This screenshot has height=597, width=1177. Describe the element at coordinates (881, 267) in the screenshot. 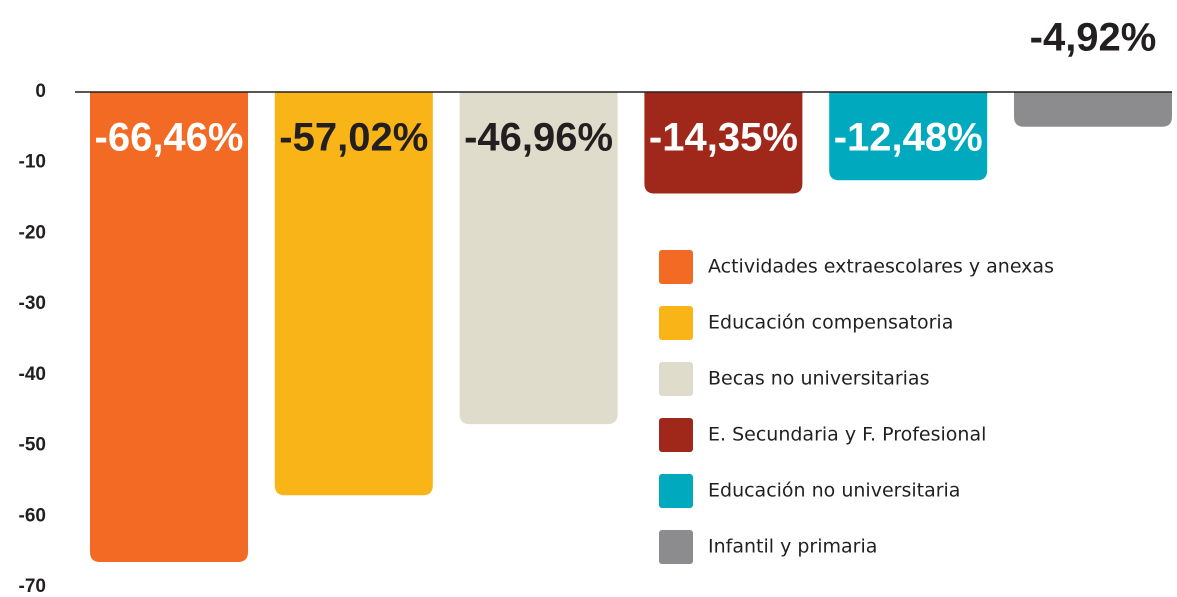

I see `legend-label: Actividades extraescolares y anexas` at that location.